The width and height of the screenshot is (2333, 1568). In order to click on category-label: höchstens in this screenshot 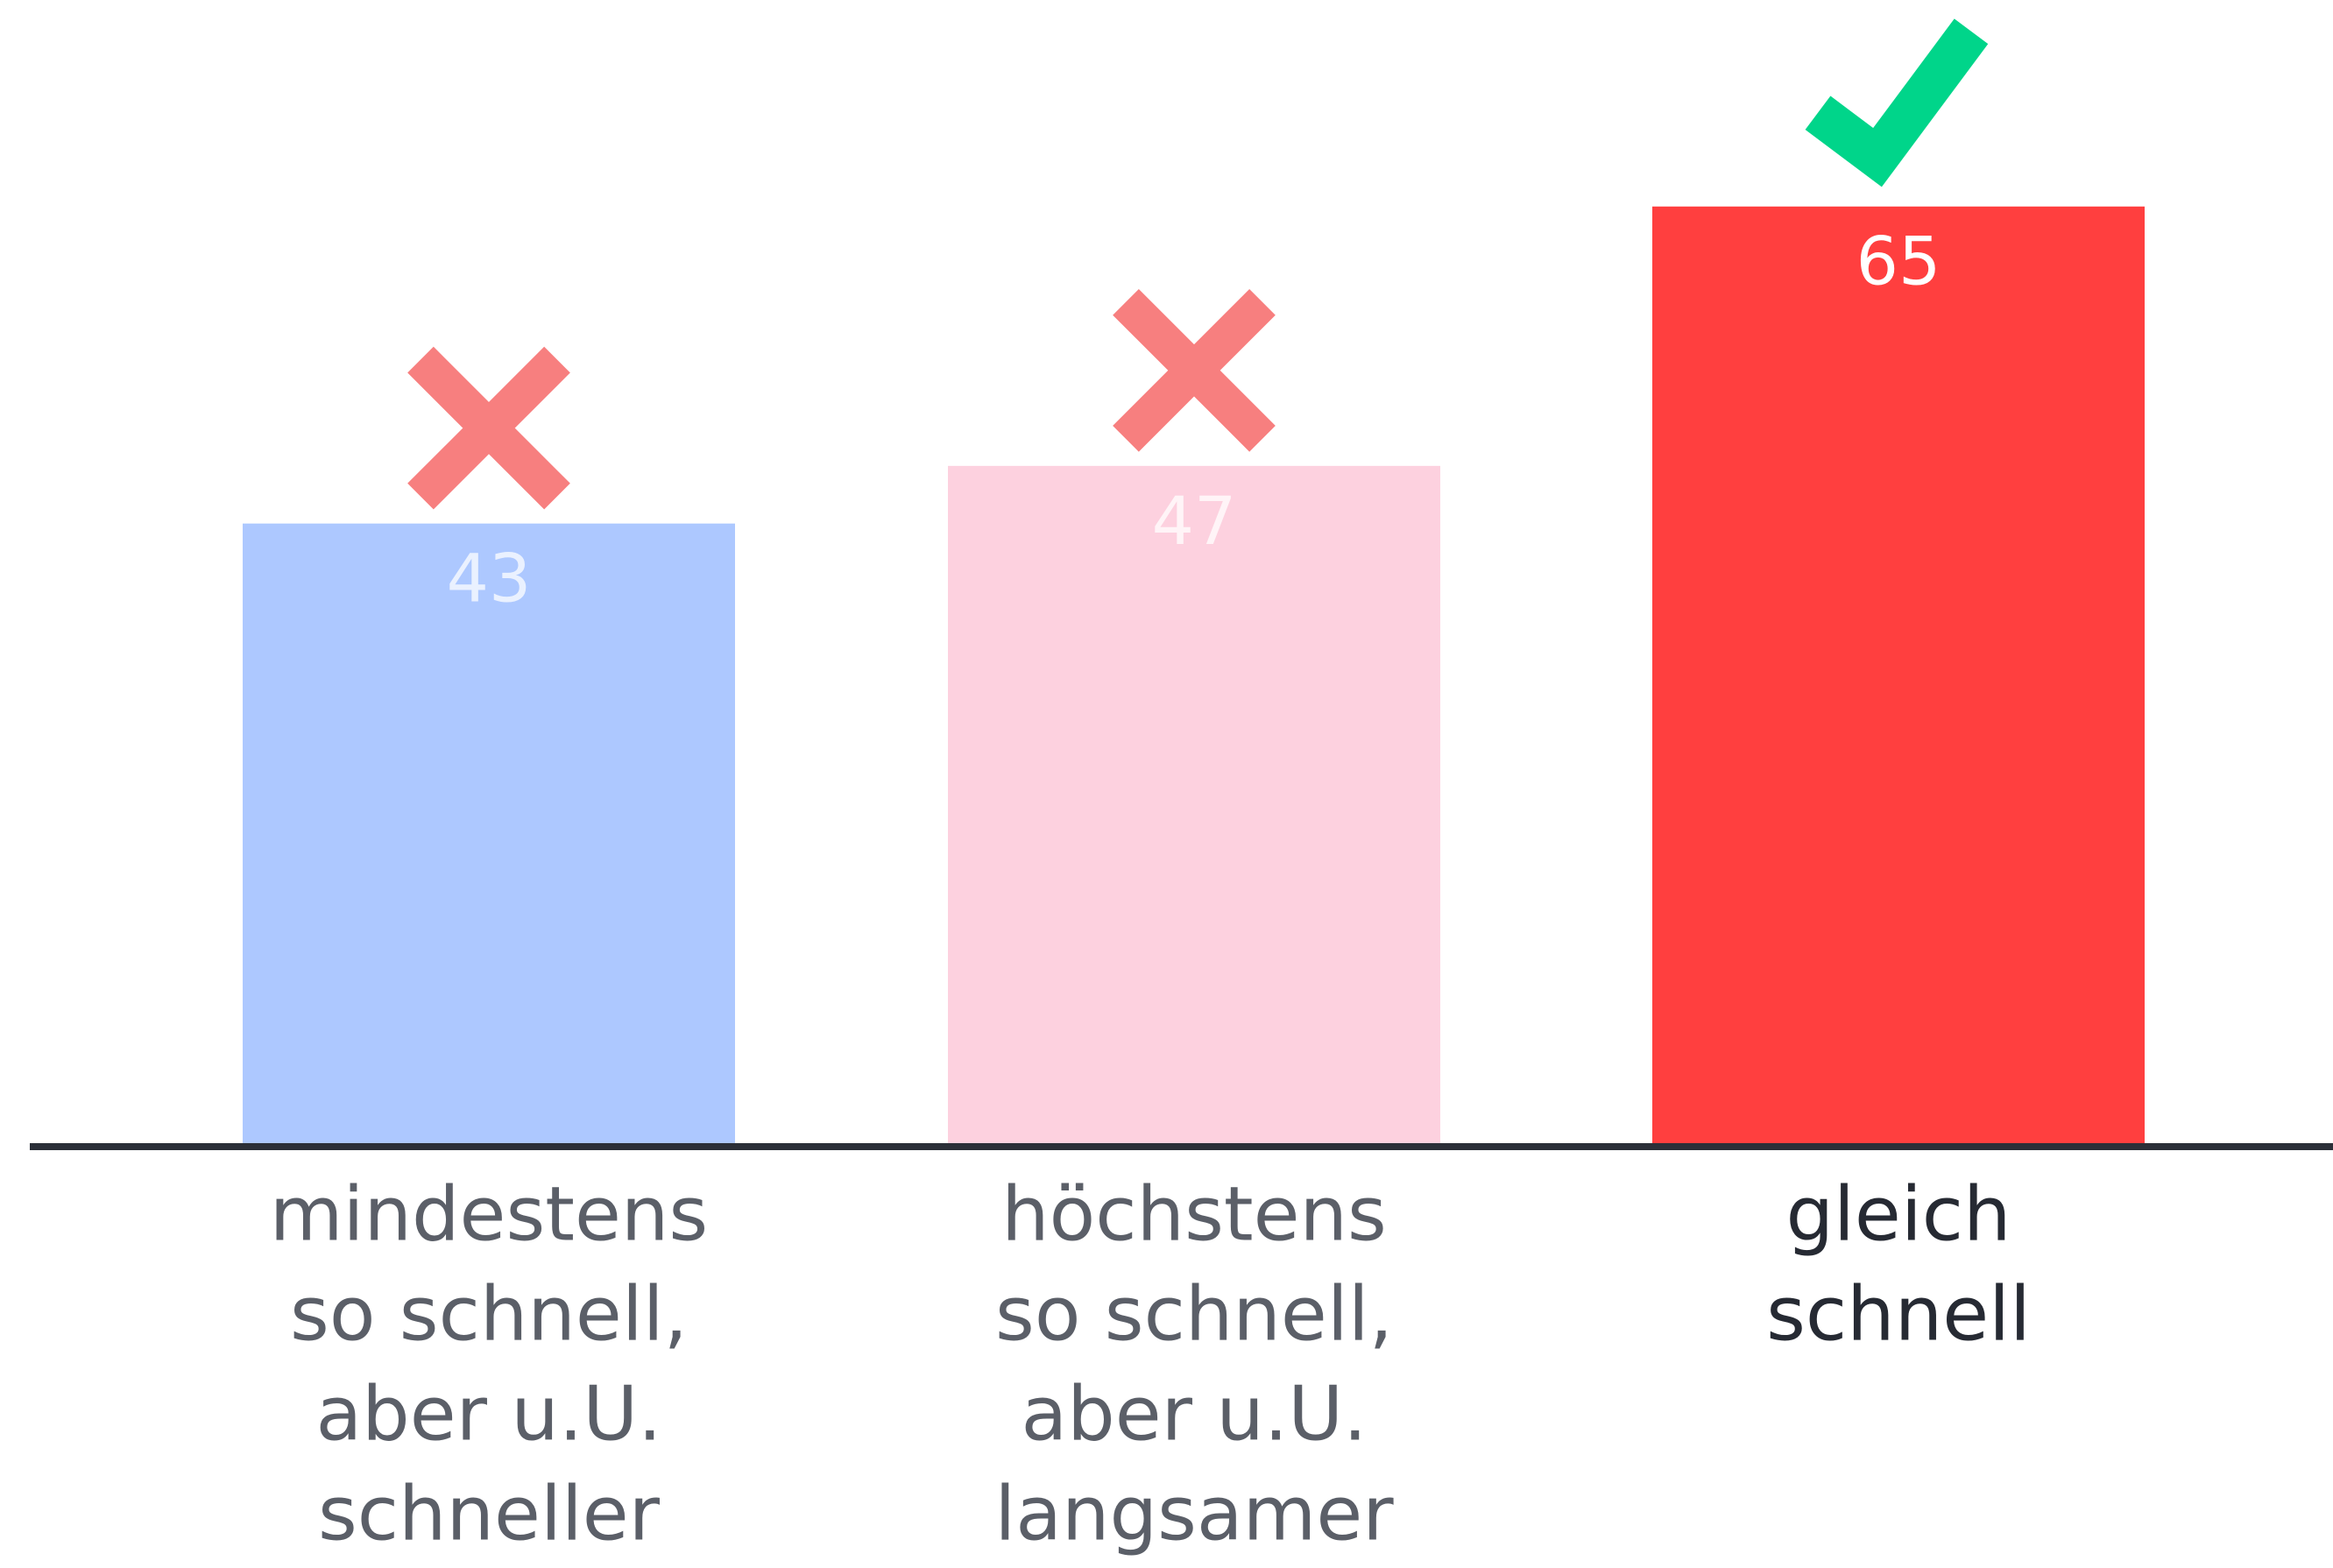, I will do `click(1194, 1214)`.